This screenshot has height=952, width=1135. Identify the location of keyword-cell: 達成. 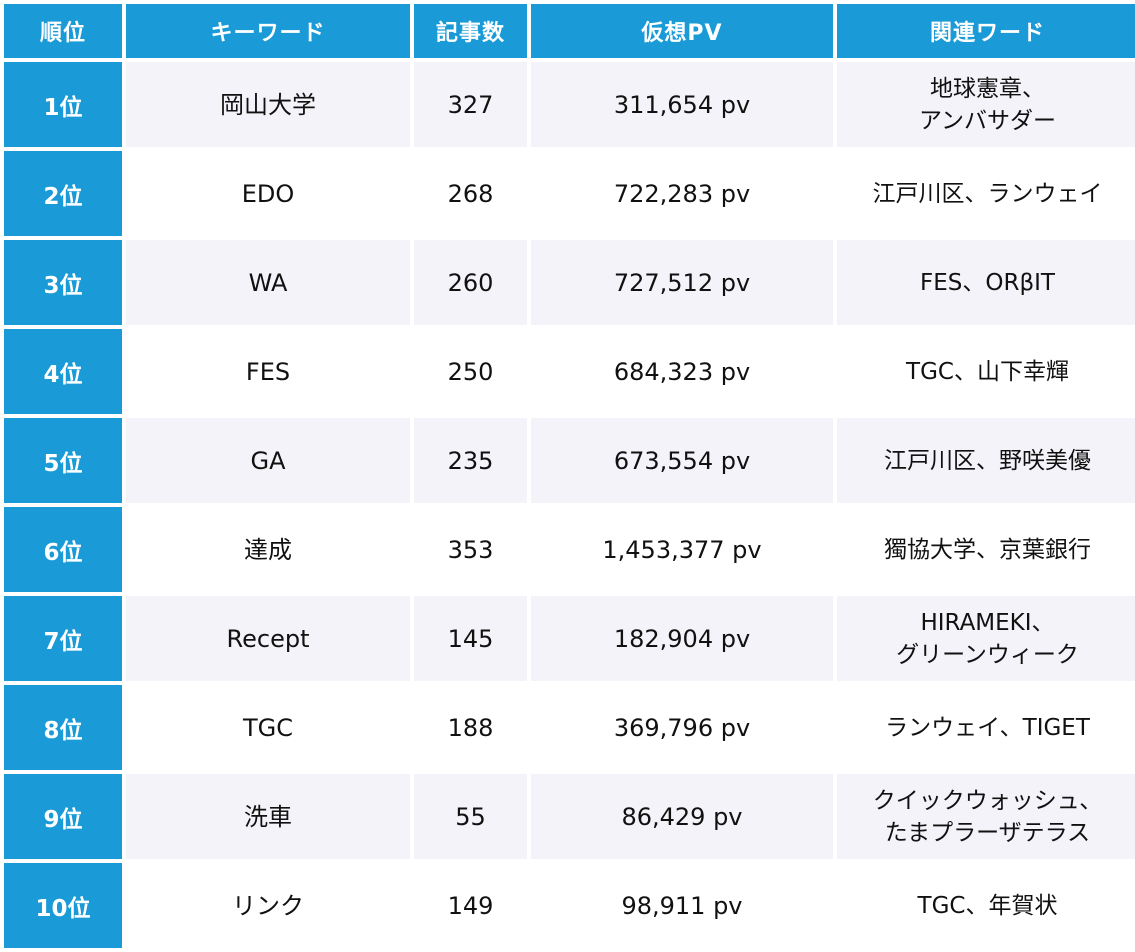
(268, 549).